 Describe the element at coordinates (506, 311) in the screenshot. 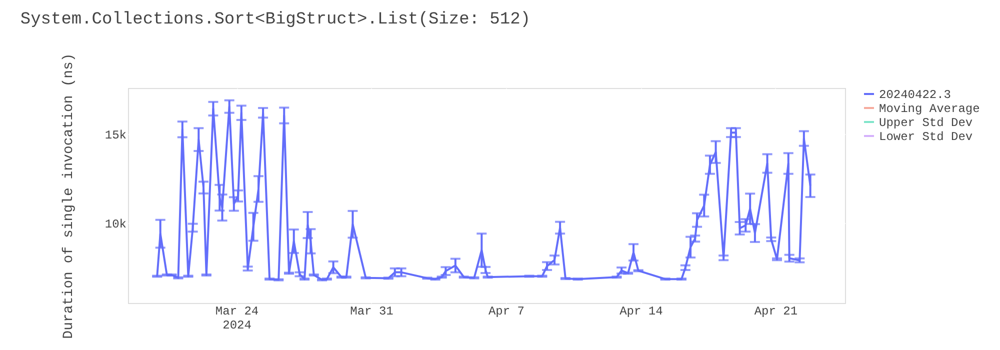

I see `x-tick-label: Apr 7` at that location.